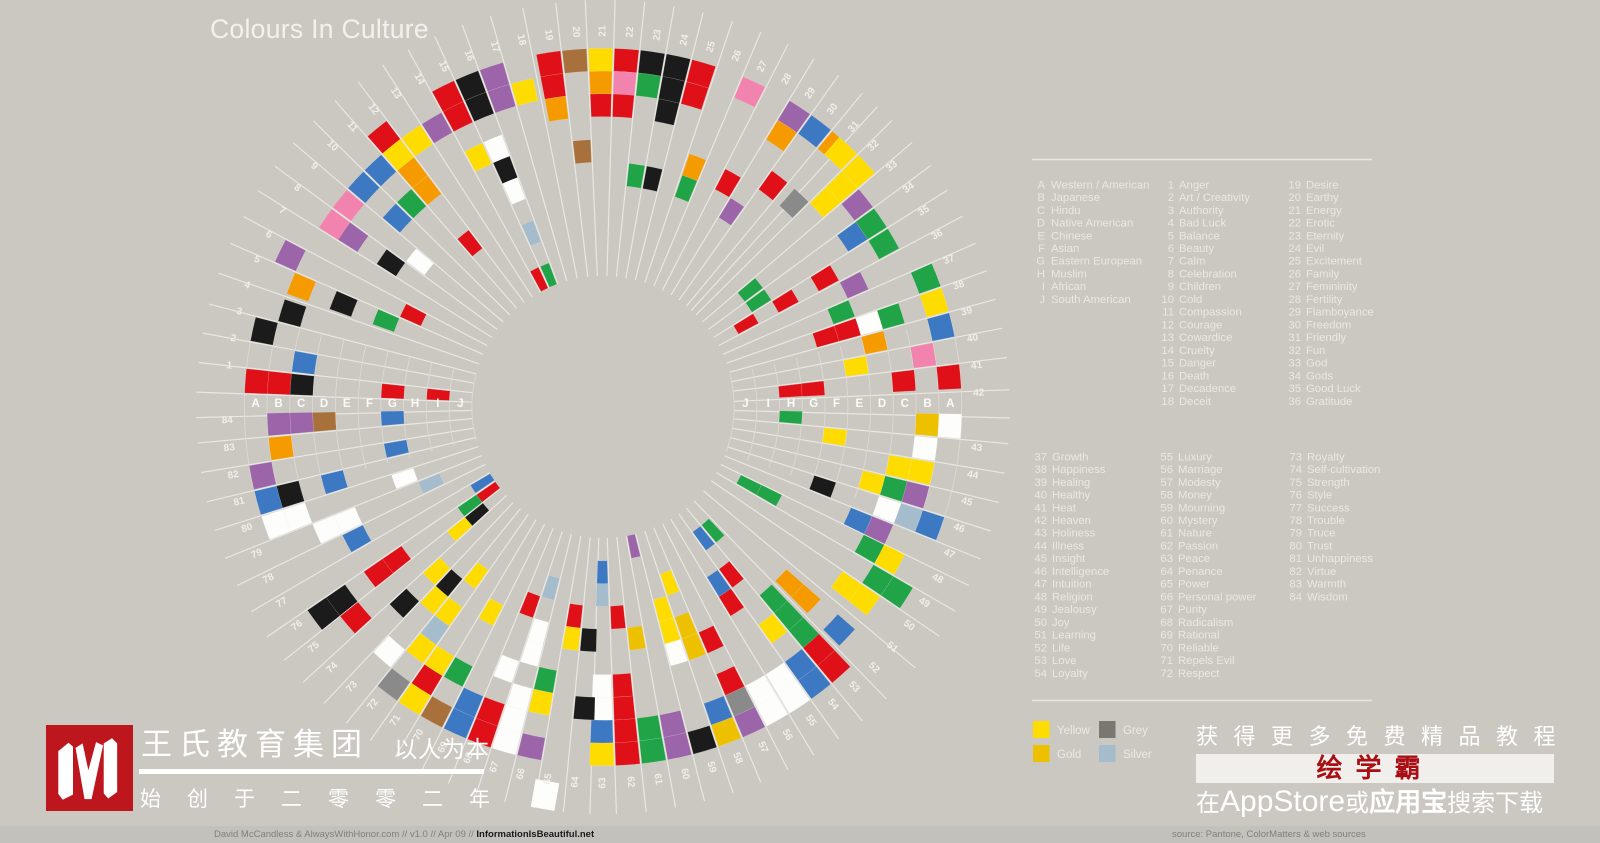  Describe the element at coordinates (1202, 224) in the screenshot. I see `svg-text: Bad Luck` at that location.